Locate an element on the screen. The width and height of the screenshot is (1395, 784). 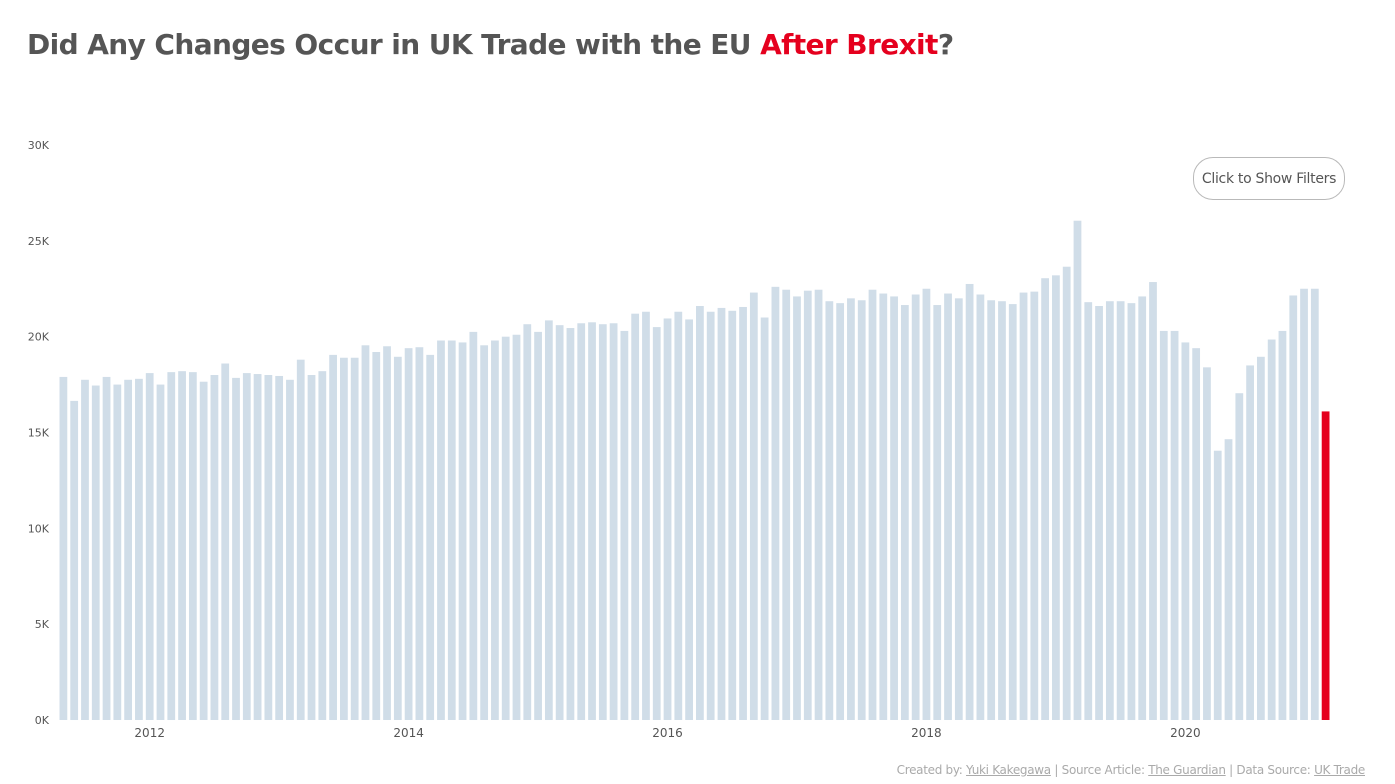
bar-highlight is located at coordinates (1325, 565).